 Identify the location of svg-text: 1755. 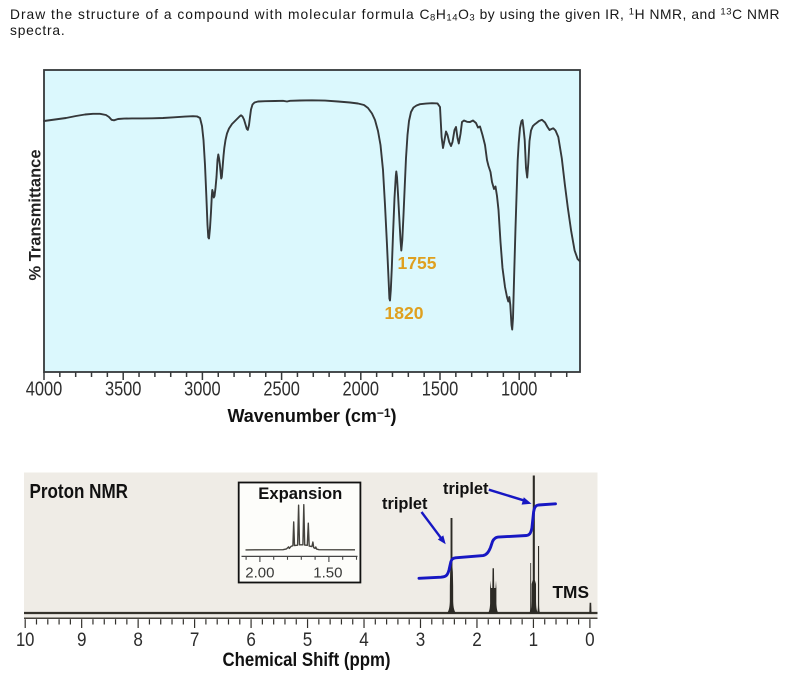
(417, 263).